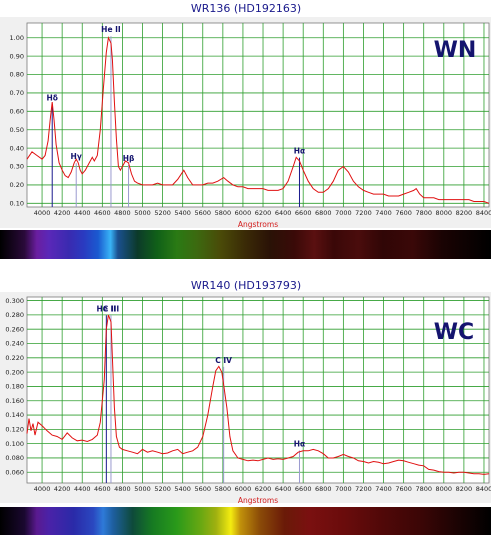  What do you see at coordinates (201, 376) in the screenshot?
I see `line-marker-labels: He IIC III C IV Hα` at bounding box center [201, 376].